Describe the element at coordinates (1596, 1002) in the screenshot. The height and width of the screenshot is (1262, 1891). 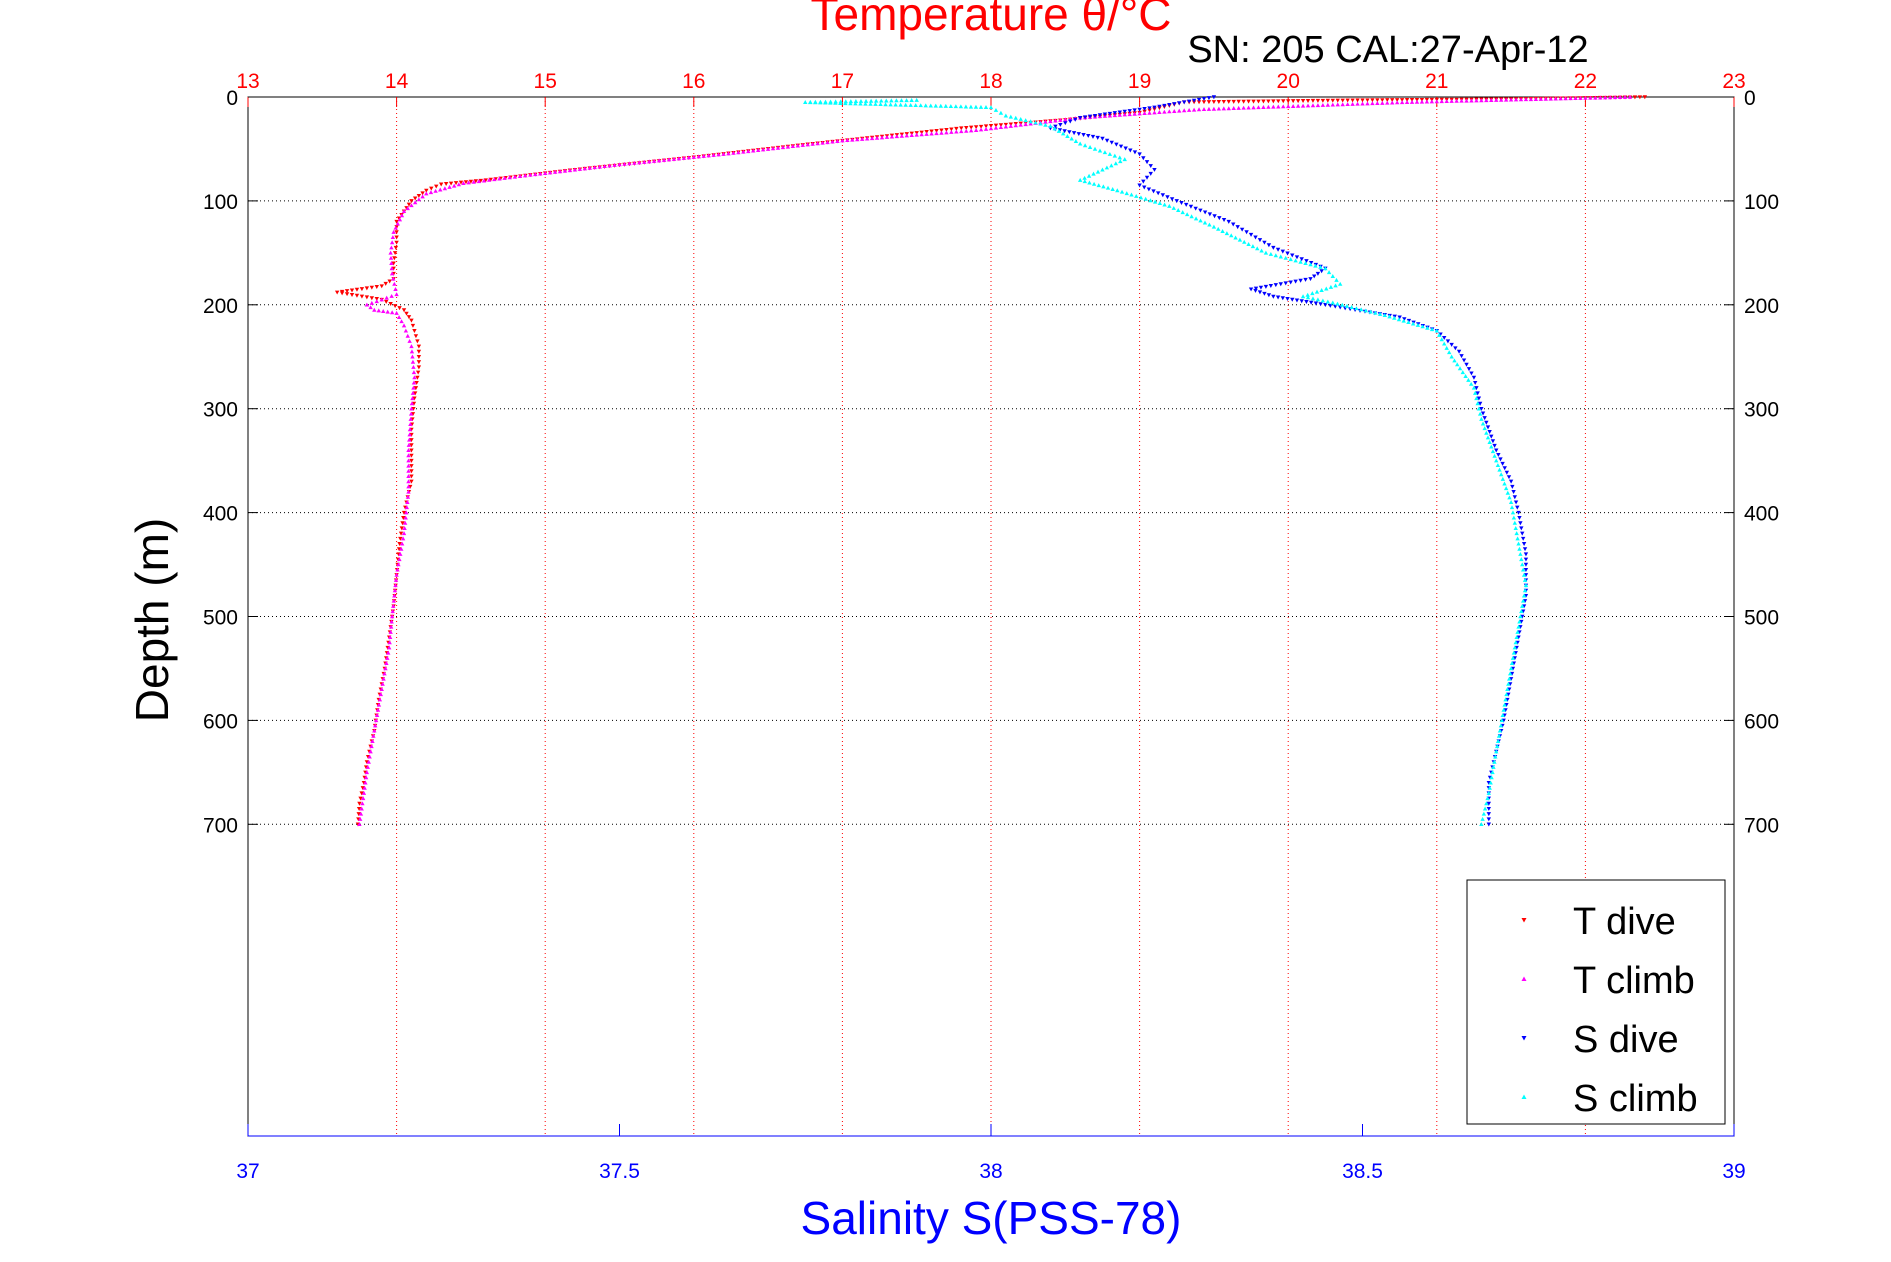
I see `legend-box` at that location.